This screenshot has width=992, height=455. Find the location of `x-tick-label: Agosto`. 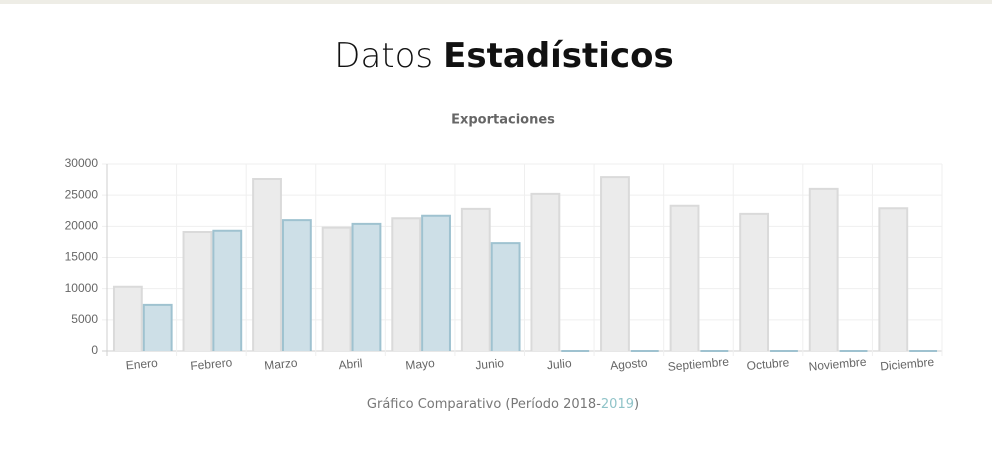

x-tick-label: Agosto is located at coordinates (629, 364).